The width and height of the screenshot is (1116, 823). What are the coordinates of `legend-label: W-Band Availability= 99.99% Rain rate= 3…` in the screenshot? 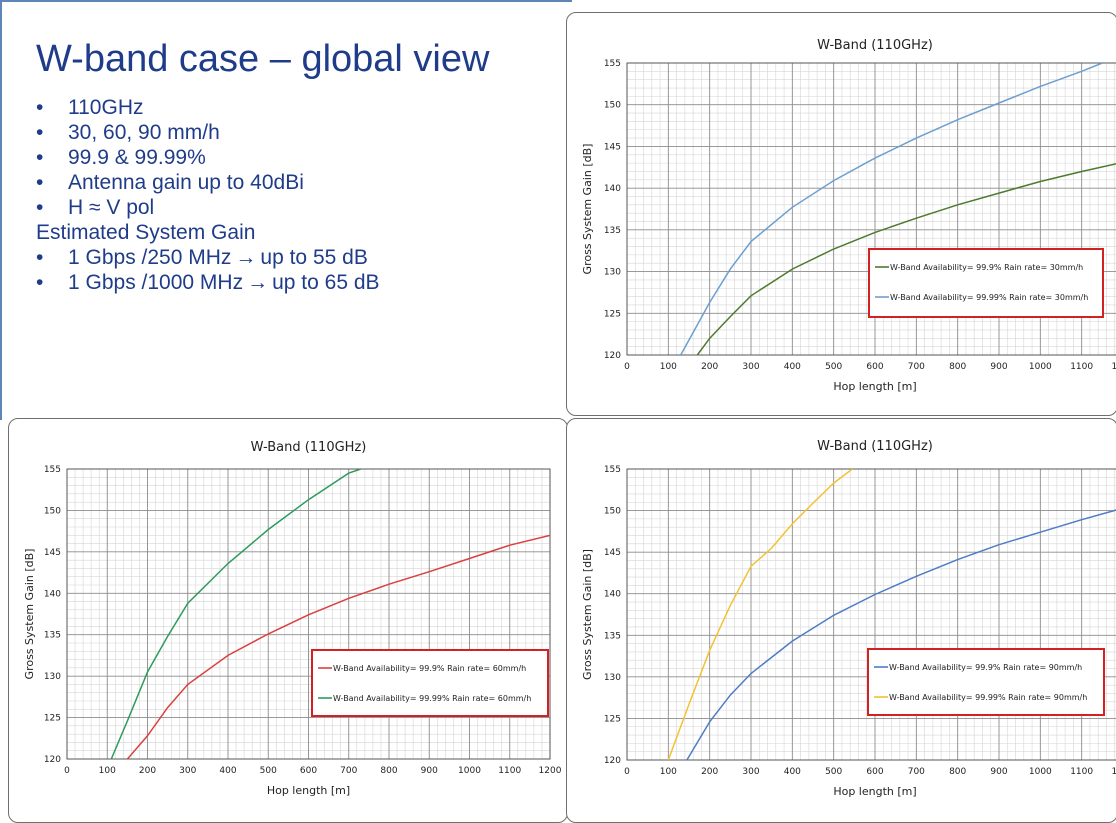 It's located at (989, 297).